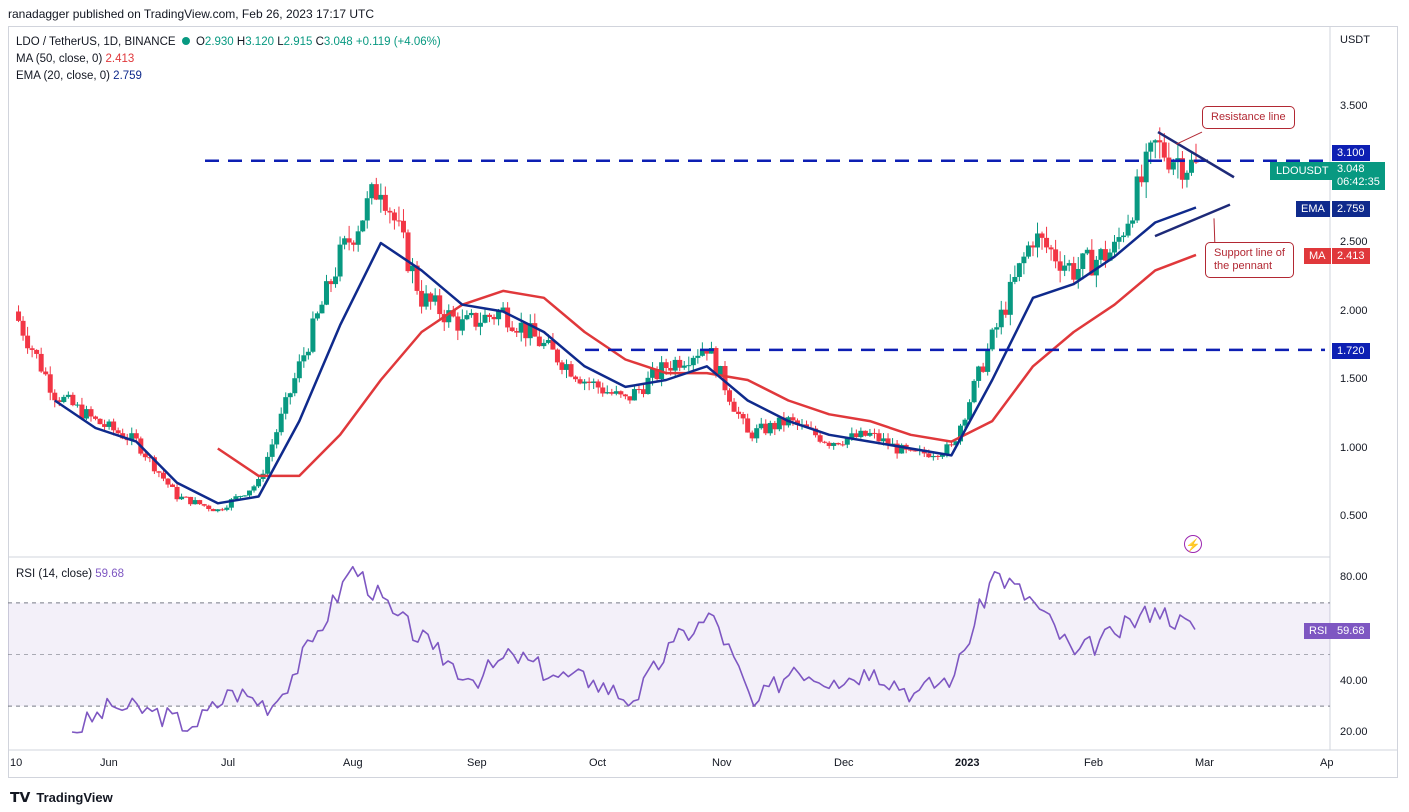  I want to click on lightning-icon: ⚡, so click(1193, 544).